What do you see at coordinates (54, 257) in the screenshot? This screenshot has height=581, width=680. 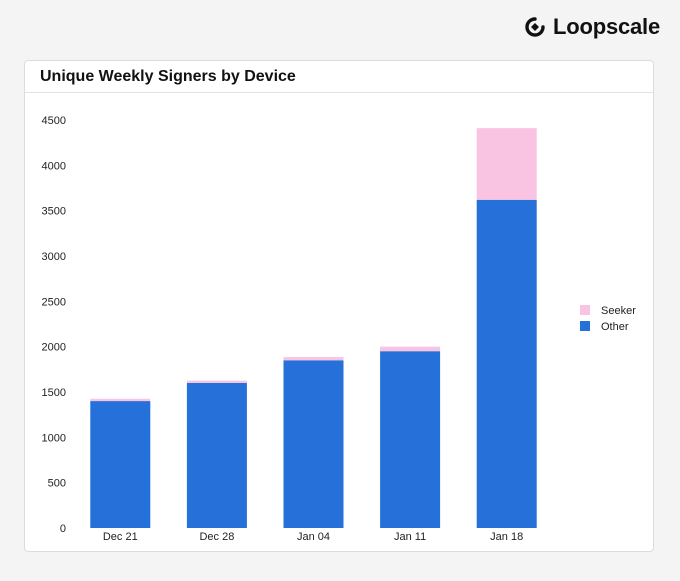 I see `y-tick-label: 3000` at bounding box center [54, 257].